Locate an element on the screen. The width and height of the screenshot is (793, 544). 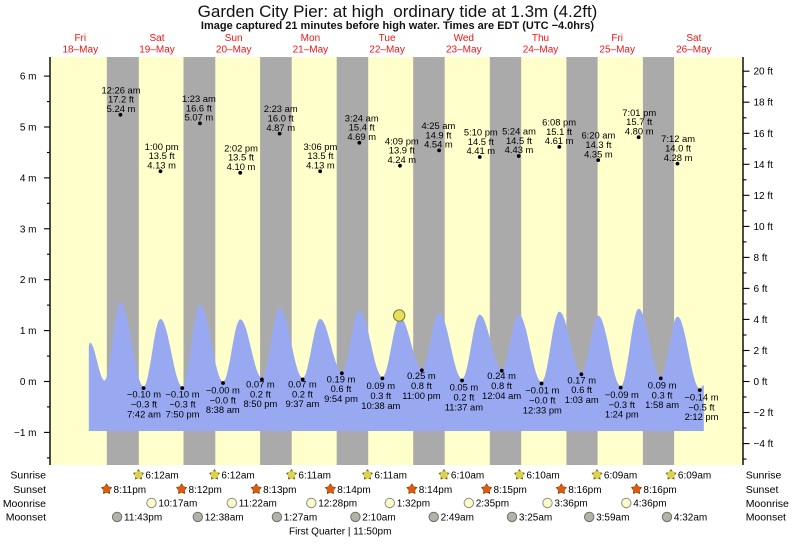
svg-text: 3:59am is located at coordinates (612, 518).